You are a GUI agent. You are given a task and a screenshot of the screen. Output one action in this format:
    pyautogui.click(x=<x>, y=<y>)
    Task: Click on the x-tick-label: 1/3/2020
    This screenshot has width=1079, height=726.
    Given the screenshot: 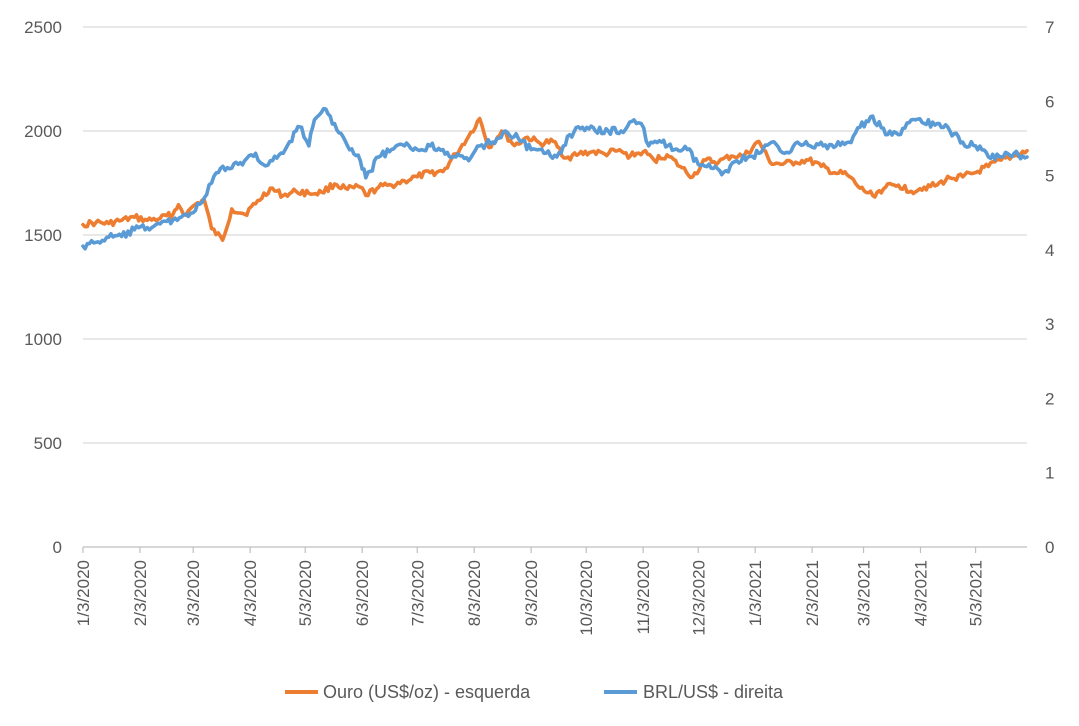 What is the action you would take?
    pyautogui.click(x=83, y=593)
    